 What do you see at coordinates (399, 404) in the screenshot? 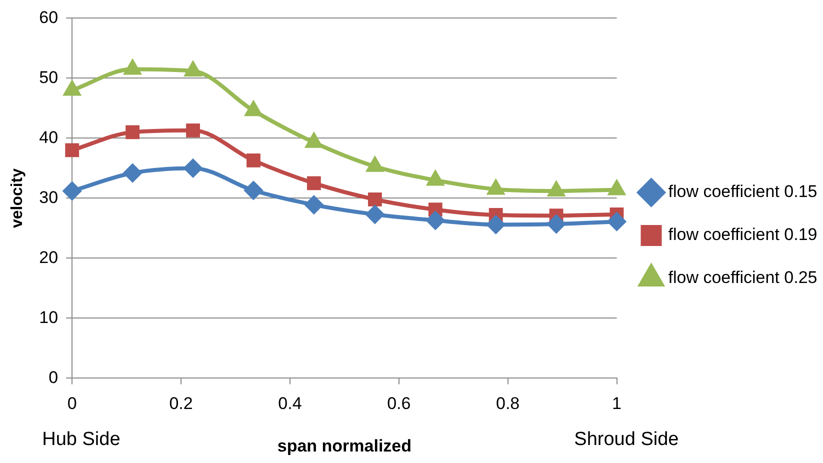
I see `x-tick-label: 0.6` at bounding box center [399, 404].